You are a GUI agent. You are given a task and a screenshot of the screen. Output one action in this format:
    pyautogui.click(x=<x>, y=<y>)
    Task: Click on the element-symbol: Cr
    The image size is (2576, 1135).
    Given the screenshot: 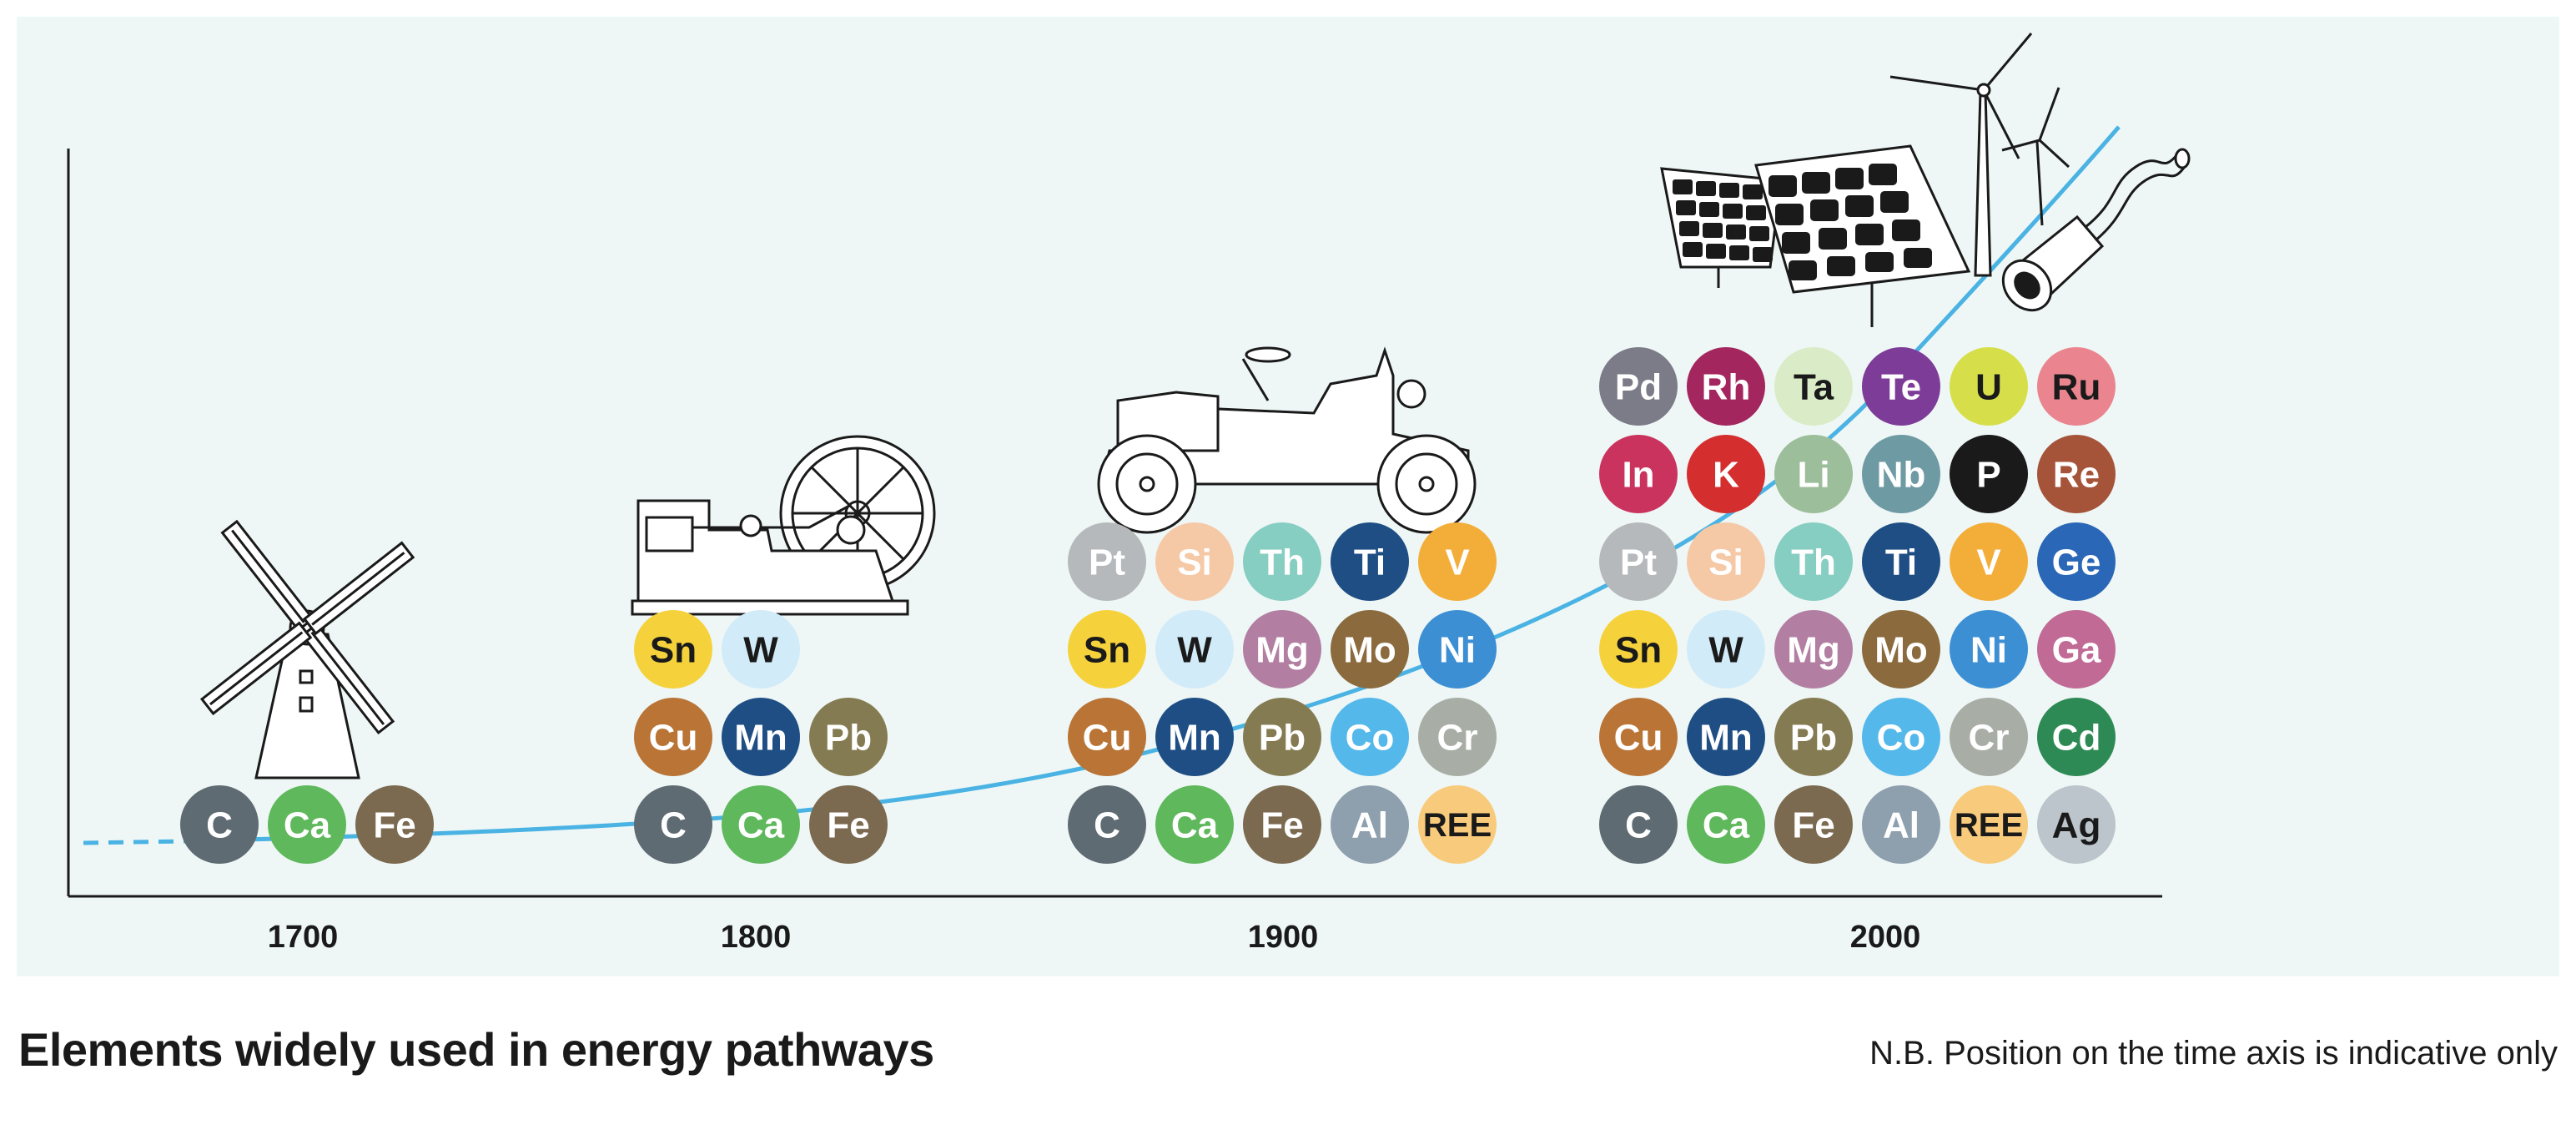 What is the action you would take?
    pyautogui.click(x=1457, y=738)
    